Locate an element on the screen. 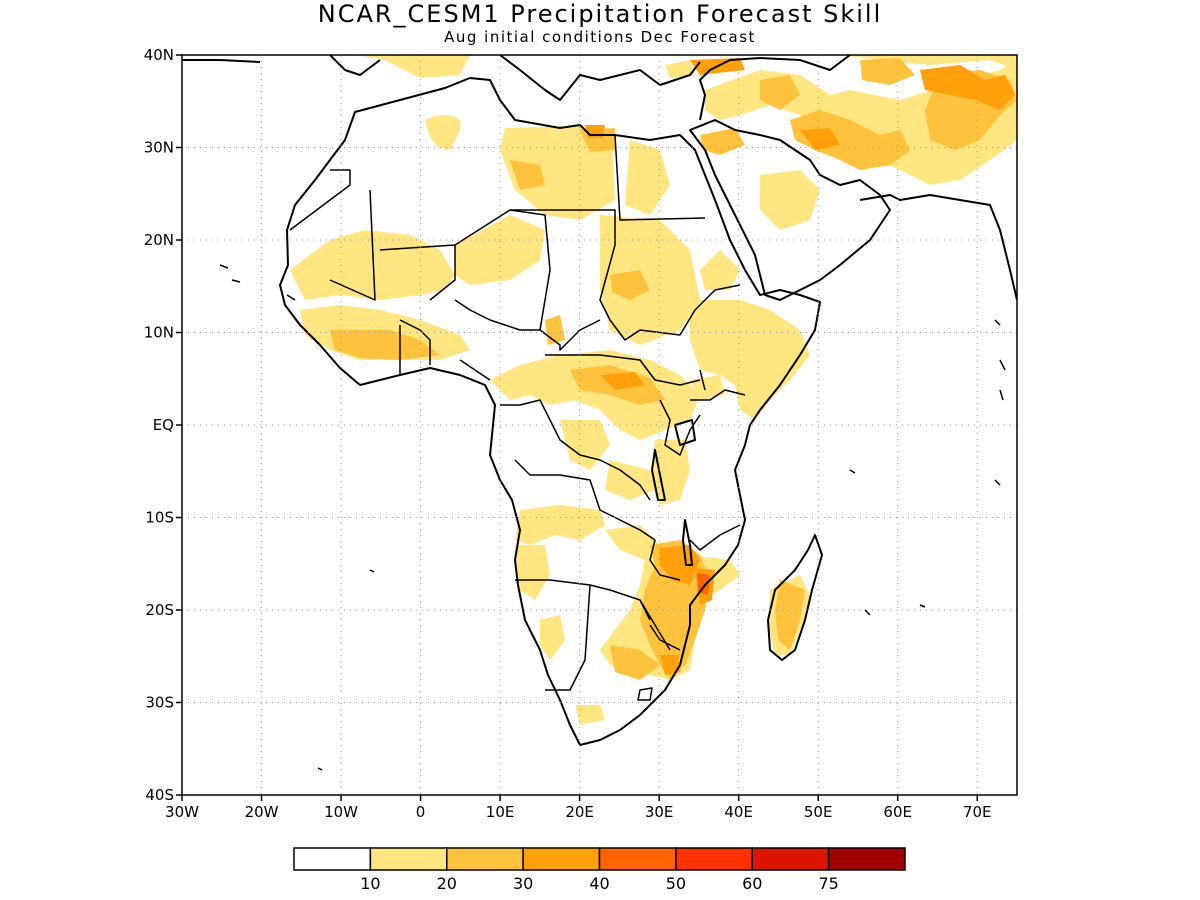 The image size is (1200, 900). lake-tanganyika is located at coordinates (658, 475).